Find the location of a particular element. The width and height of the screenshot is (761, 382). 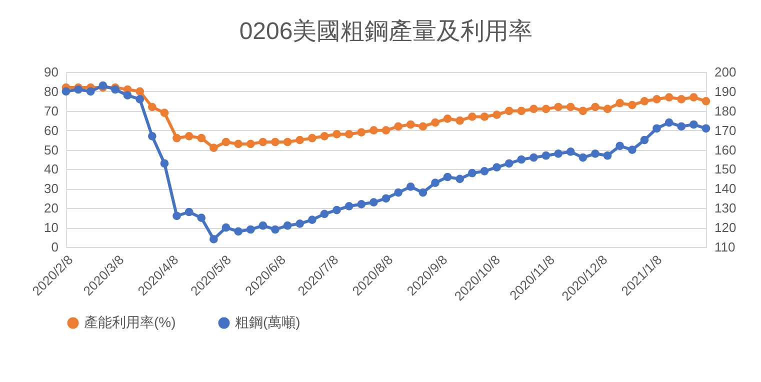

y-tick-label: 20 is located at coordinates (51, 208).